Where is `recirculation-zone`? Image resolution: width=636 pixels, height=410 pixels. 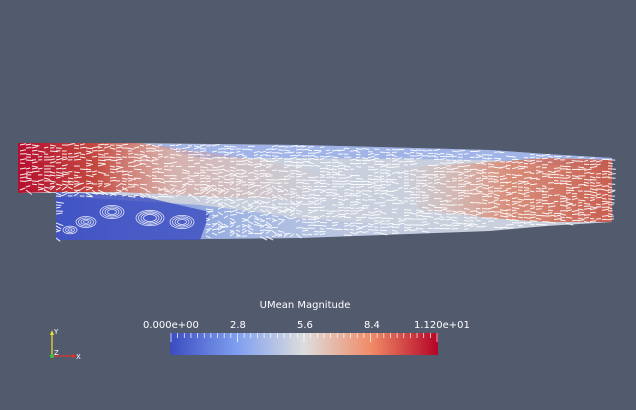
recirculation-zone is located at coordinates (133, 216).